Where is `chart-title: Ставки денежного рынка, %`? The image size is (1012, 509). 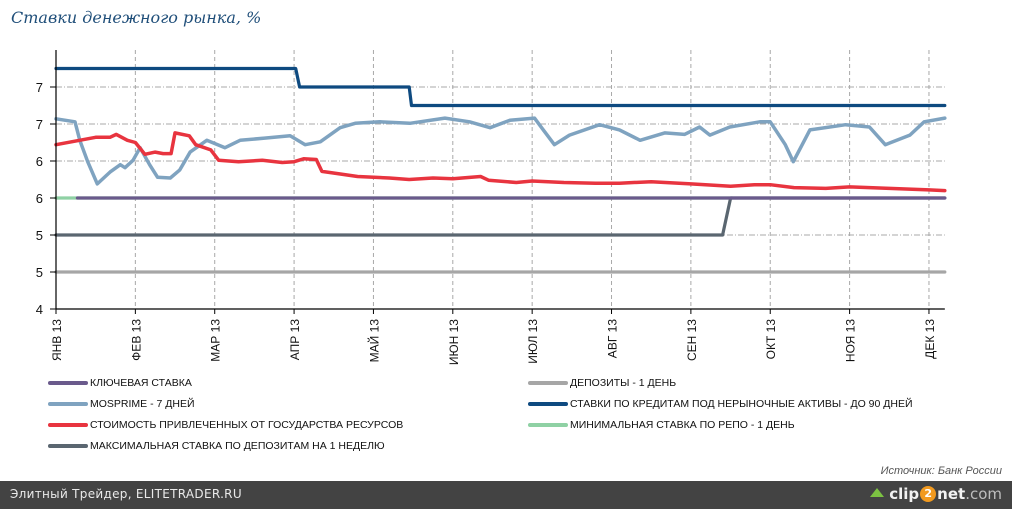
chart-title: Ставки денежного рынка, % is located at coordinates (136, 17).